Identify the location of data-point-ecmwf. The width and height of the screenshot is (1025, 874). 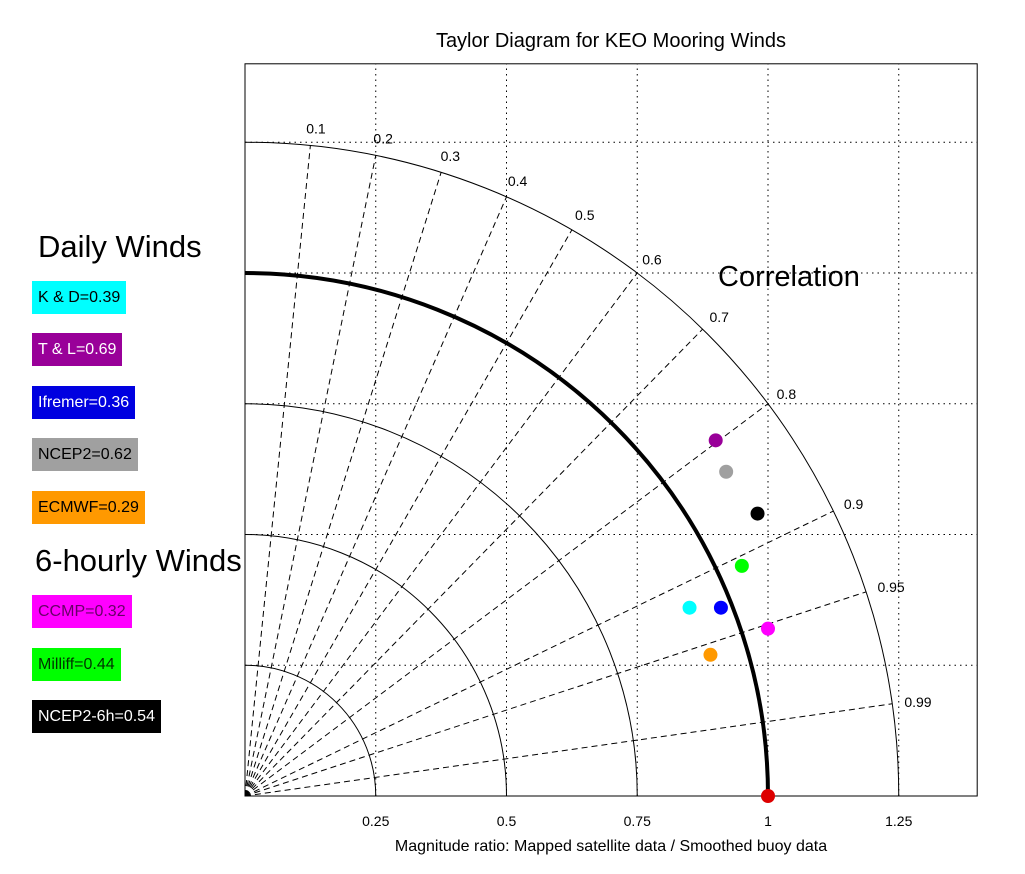
(710, 654).